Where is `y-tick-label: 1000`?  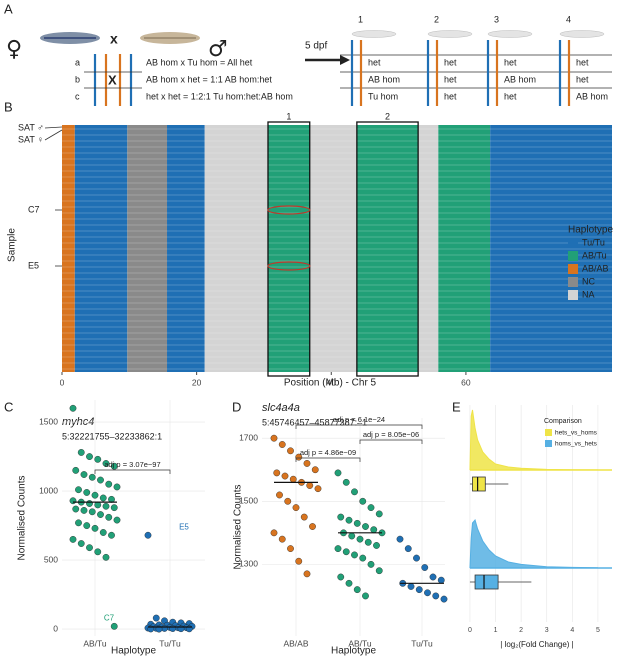
y-tick-label: 1000 is located at coordinates (48, 490).